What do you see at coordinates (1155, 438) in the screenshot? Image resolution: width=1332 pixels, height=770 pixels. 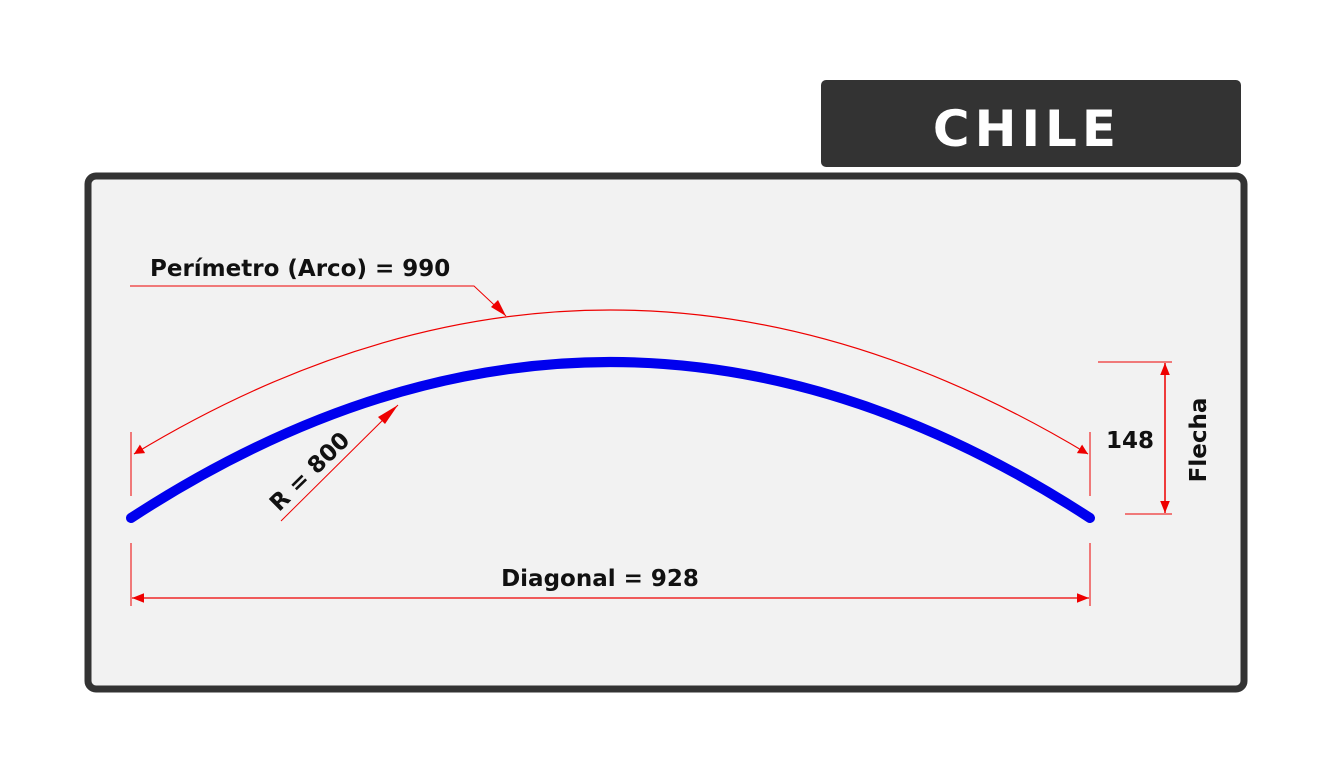 I see `sagitta-dimension: 148 Flecha` at bounding box center [1155, 438].